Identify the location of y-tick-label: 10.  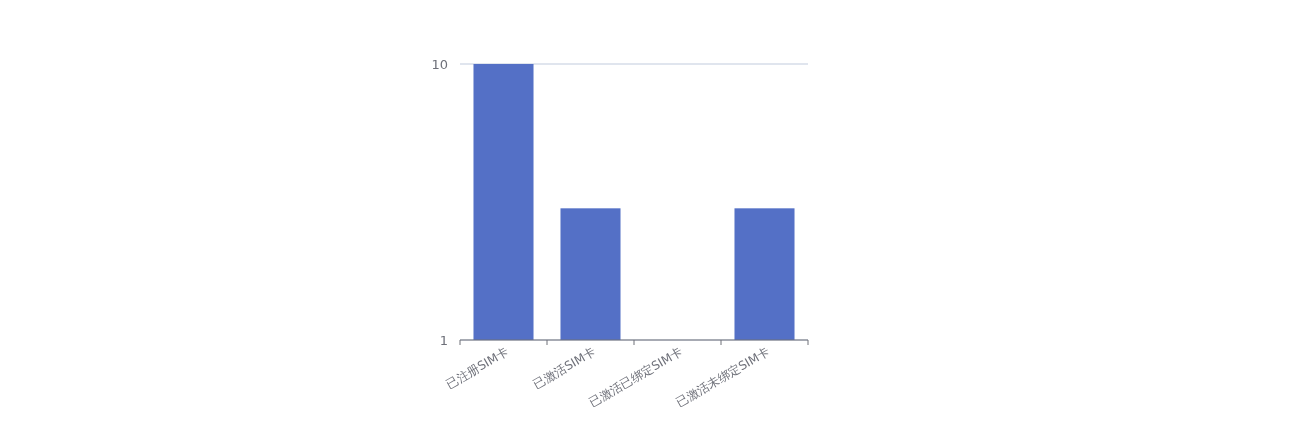
(439, 64).